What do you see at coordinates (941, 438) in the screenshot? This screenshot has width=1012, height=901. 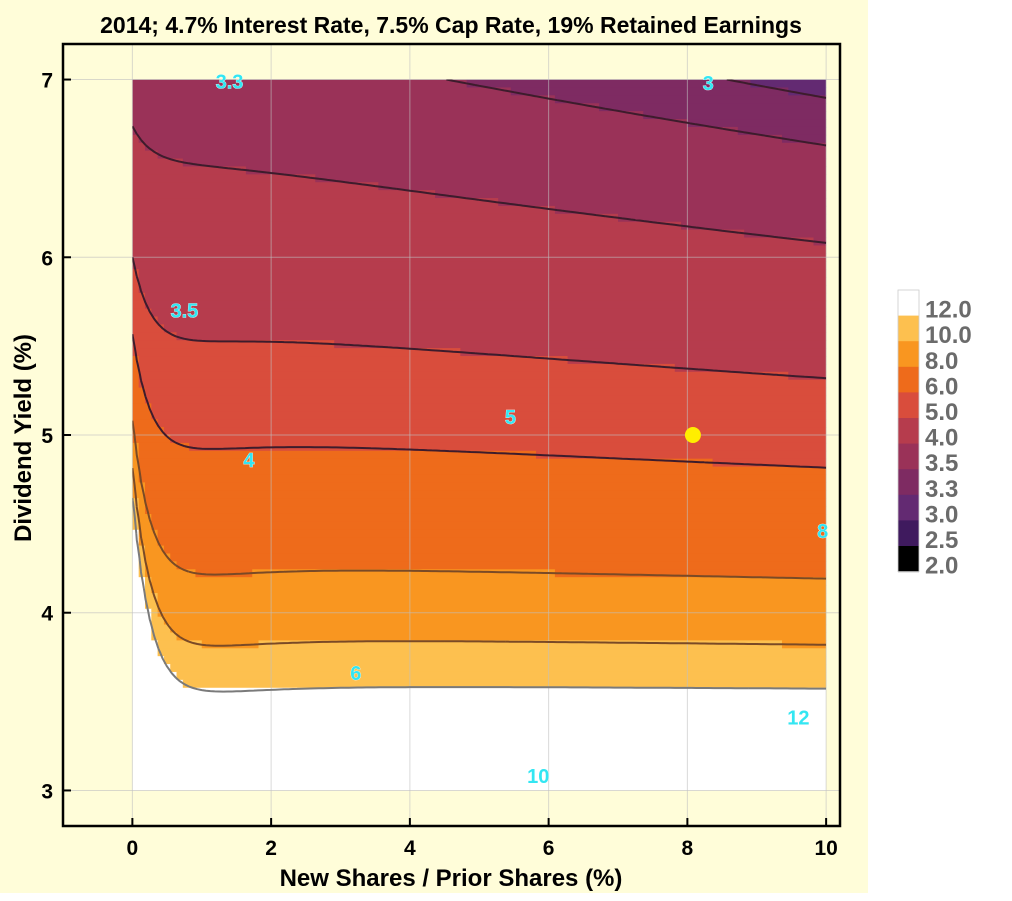 I see `legend-label: 4.0` at bounding box center [941, 438].